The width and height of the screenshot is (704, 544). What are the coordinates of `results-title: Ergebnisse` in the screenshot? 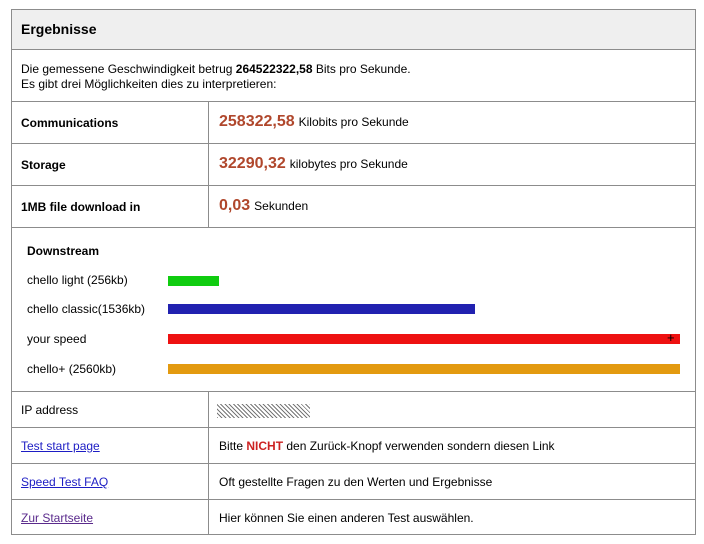 It's located at (59, 29).